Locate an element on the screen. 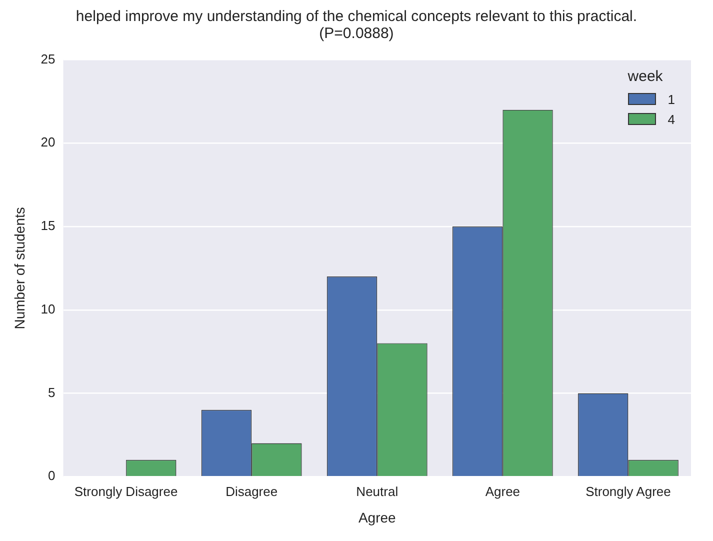 The height and width of the screenshot is (541, 713). y-tick-label: 10 is located at coordinates (48, 308).